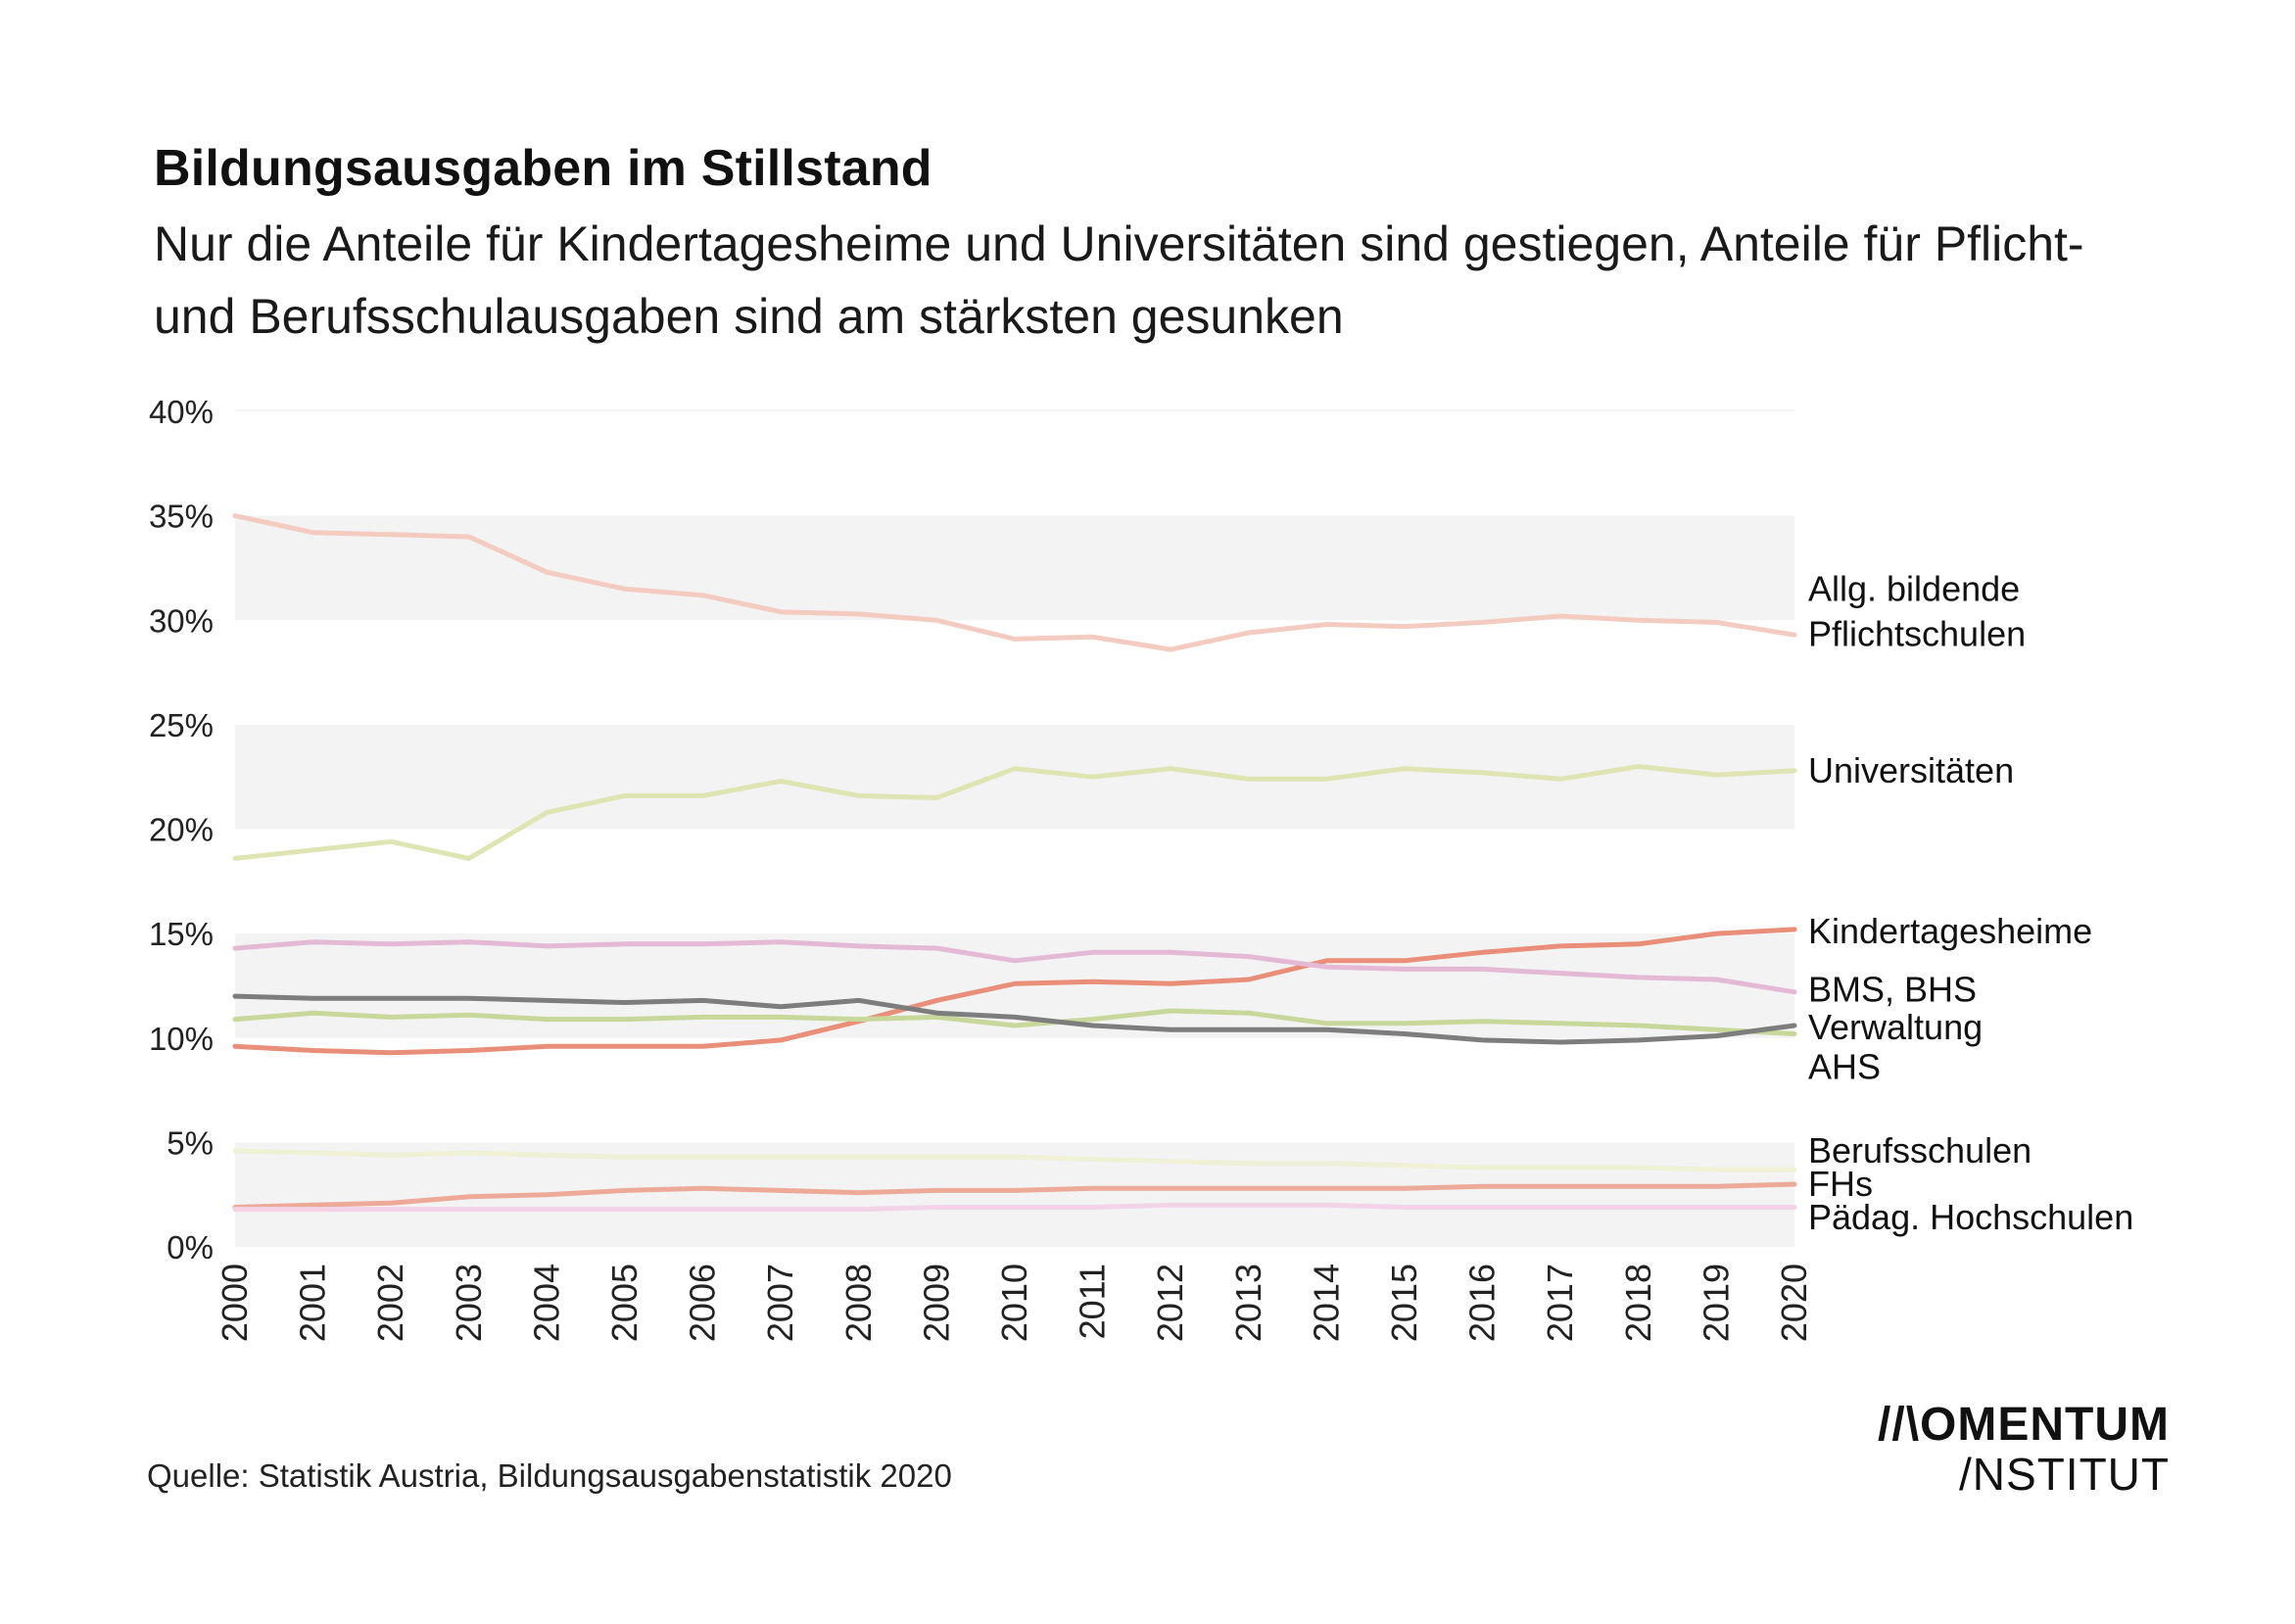 The width and height of the screenshot is (2295, 1624). I want to click on y-tick-label: 25%, so click(181, 725).